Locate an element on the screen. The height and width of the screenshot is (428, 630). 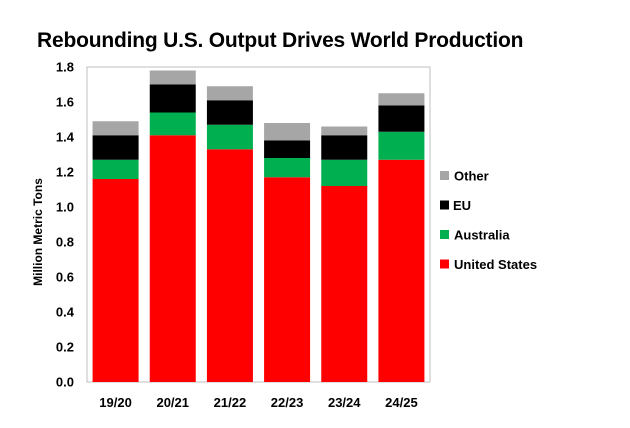
y-tick-label: 0.0 is located at coordinates (65, 382).